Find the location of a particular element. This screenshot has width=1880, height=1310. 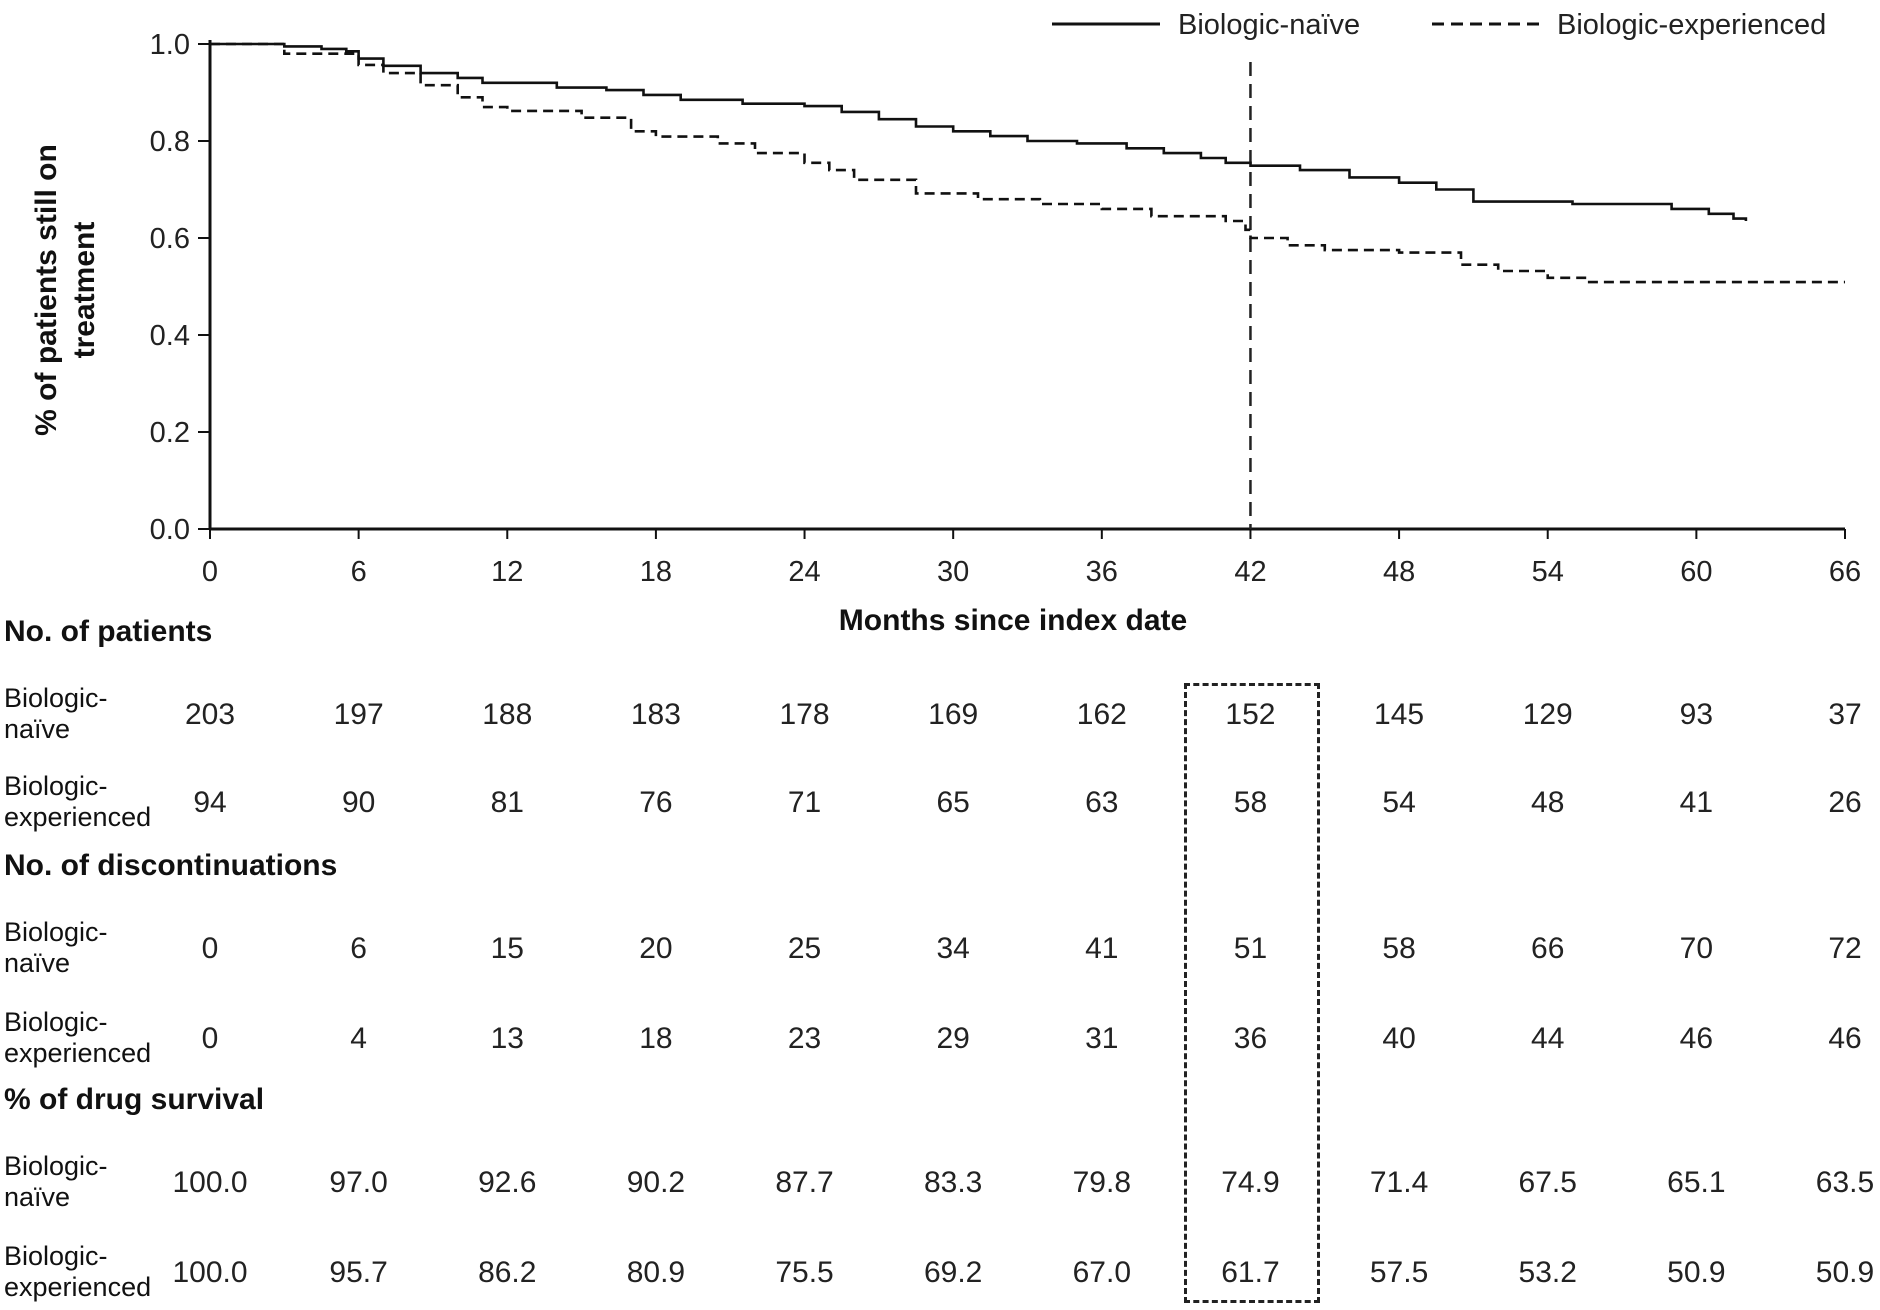

table-cell: 71 is located at coordinates (804, 802).